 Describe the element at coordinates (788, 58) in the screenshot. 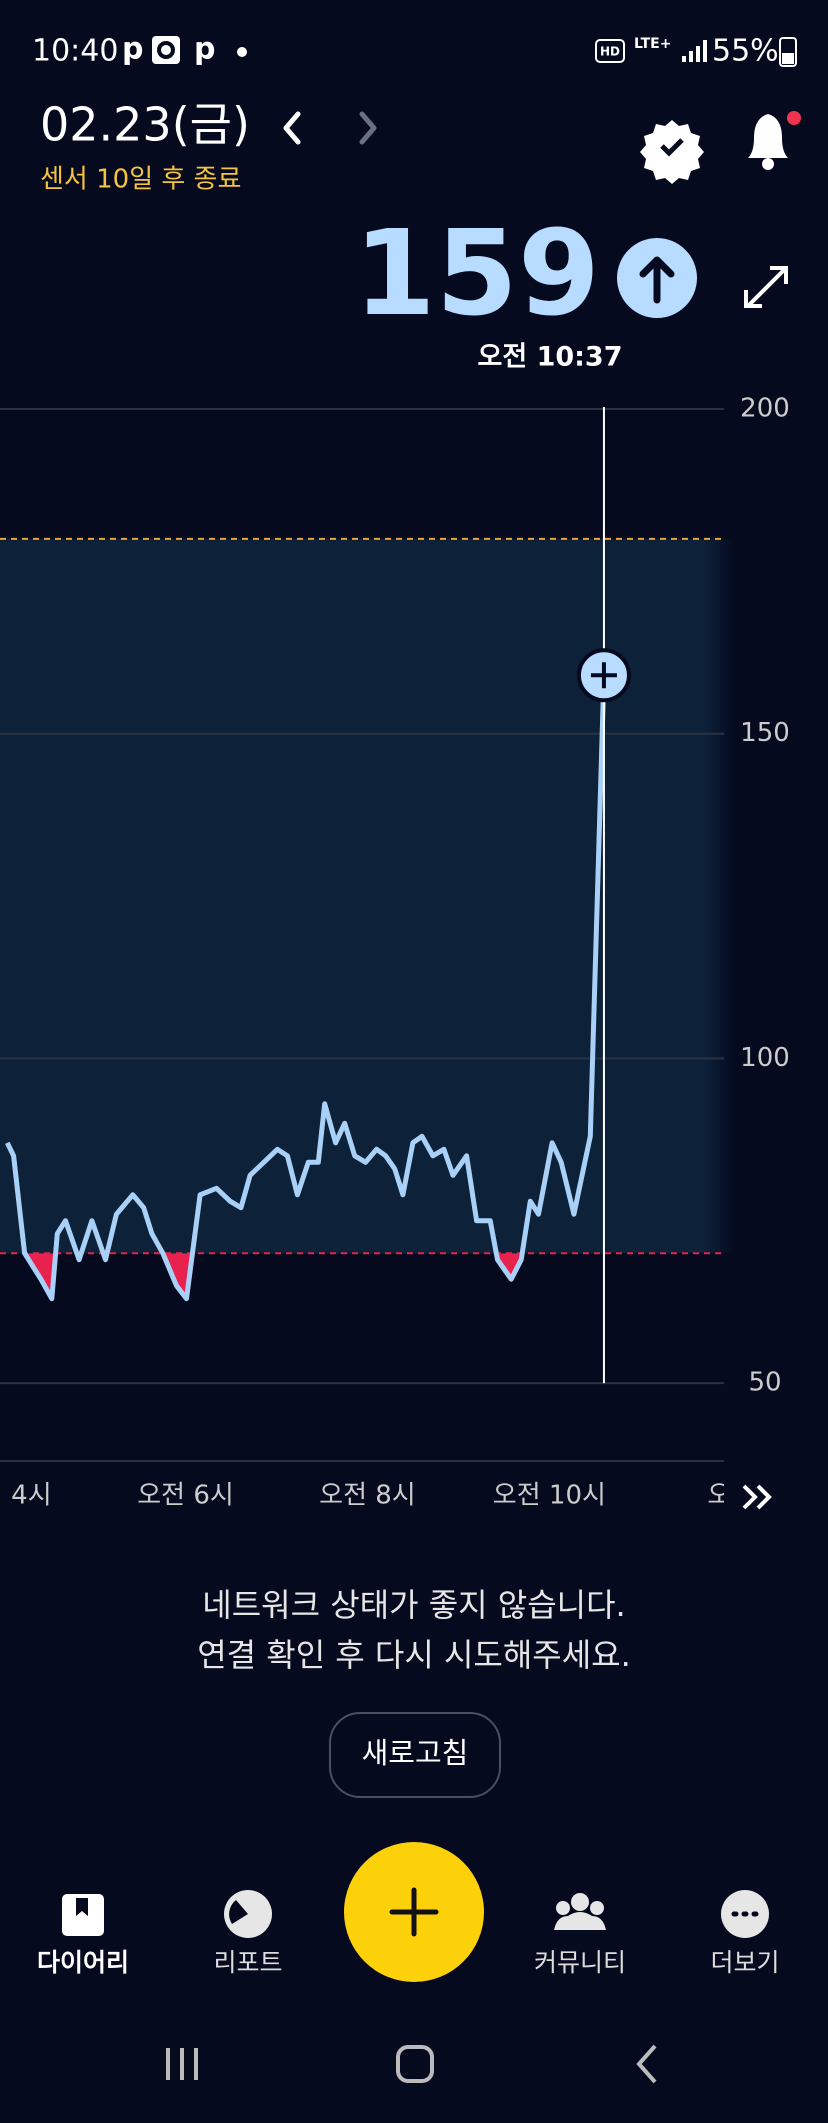

I see `battery-fill` at that location.